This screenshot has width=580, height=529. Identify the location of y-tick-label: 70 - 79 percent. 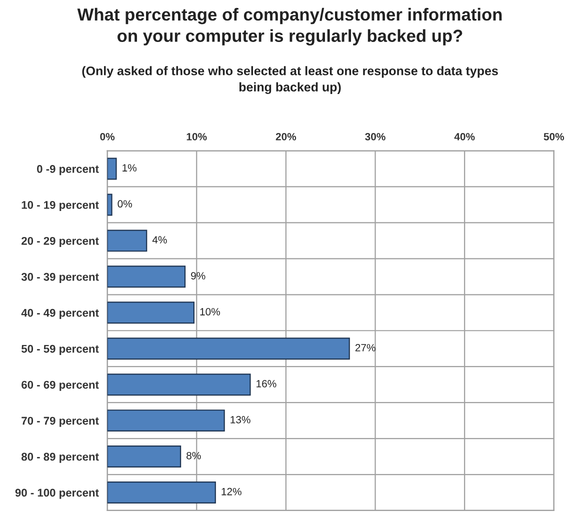
(60, 421).